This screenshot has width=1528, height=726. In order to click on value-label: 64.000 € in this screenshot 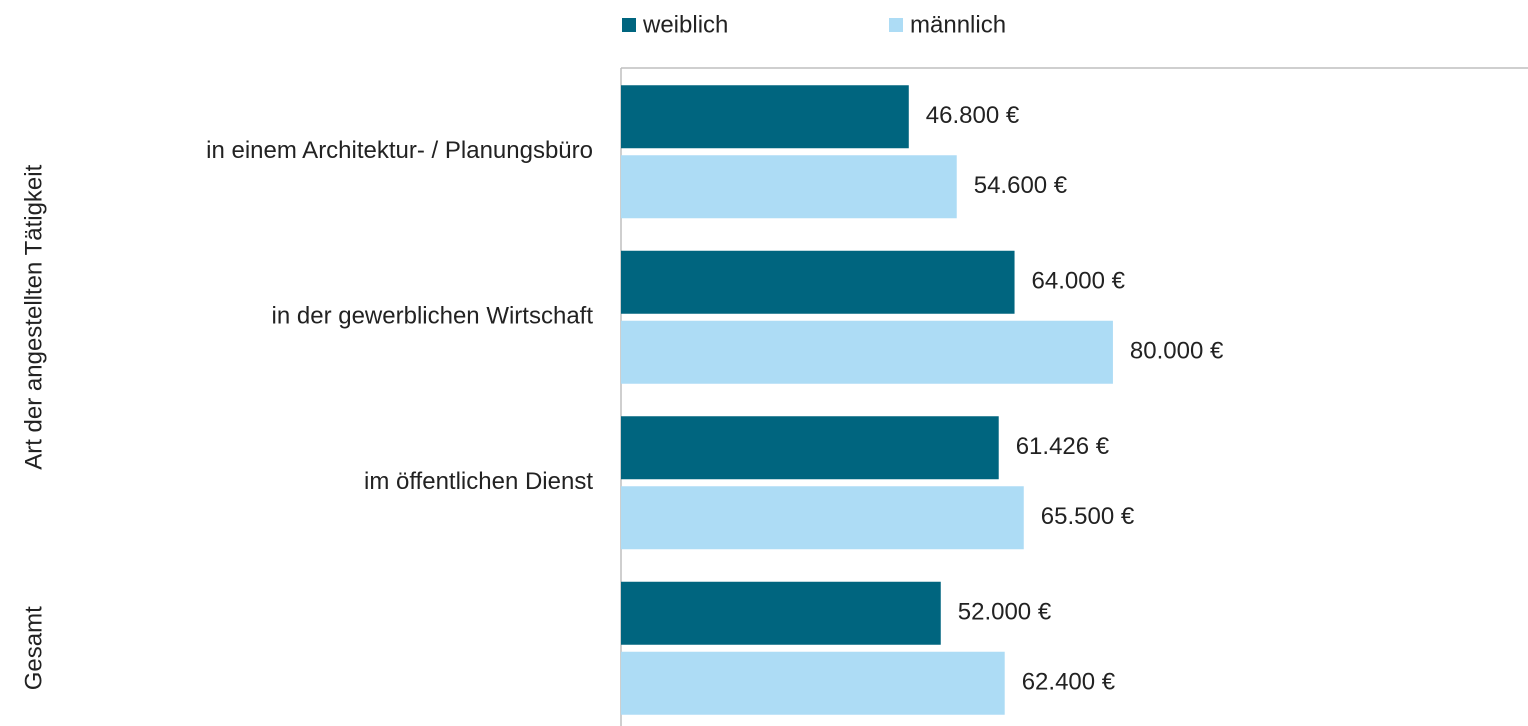, I will do `click(1079, 281)`.